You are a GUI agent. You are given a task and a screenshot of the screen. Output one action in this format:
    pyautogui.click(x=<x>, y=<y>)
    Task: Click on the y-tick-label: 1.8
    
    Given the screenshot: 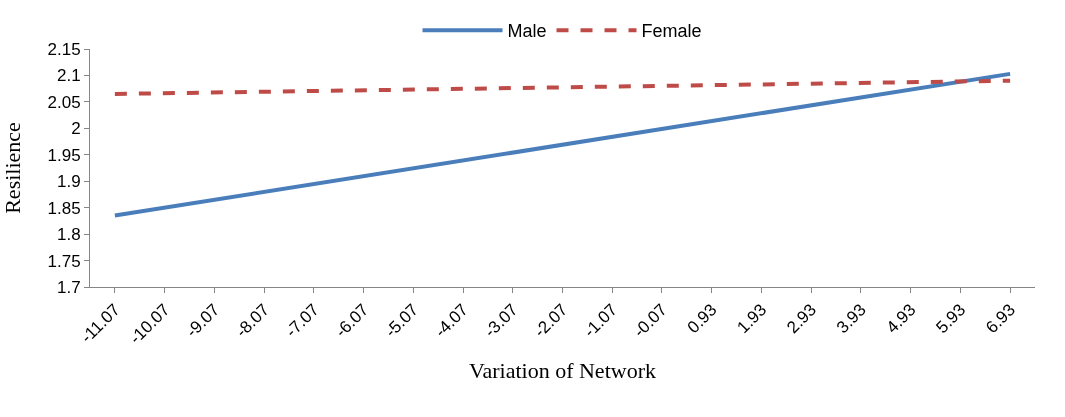 What is the action you would take?
    pyautogui.click(x=68, y=235)
    